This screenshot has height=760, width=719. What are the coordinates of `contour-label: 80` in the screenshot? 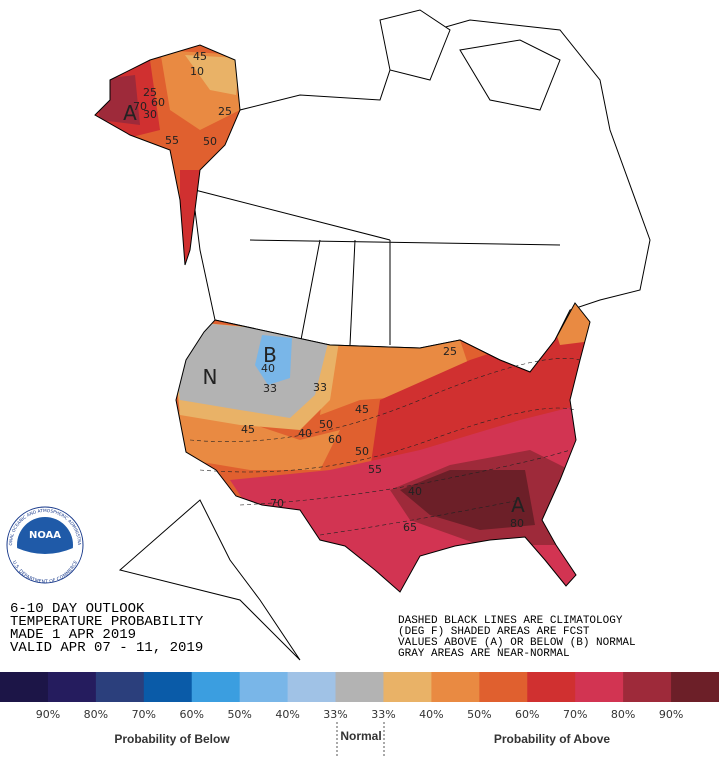 It's located at (517, 523).